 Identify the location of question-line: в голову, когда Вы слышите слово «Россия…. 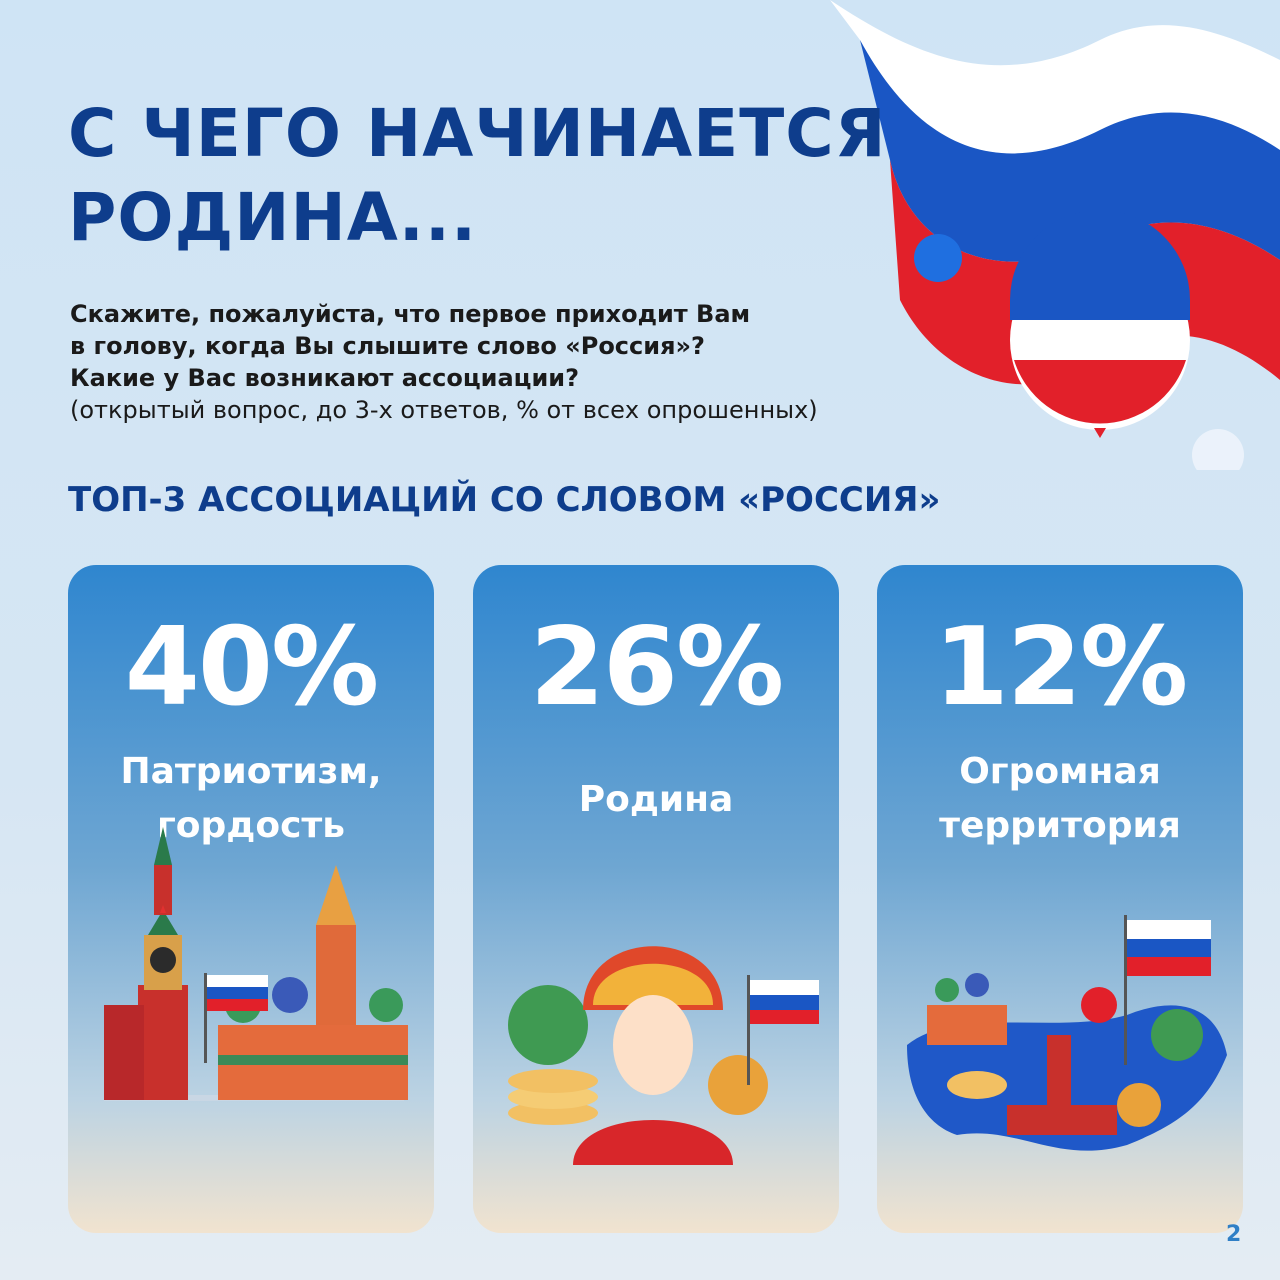
(387, 346).